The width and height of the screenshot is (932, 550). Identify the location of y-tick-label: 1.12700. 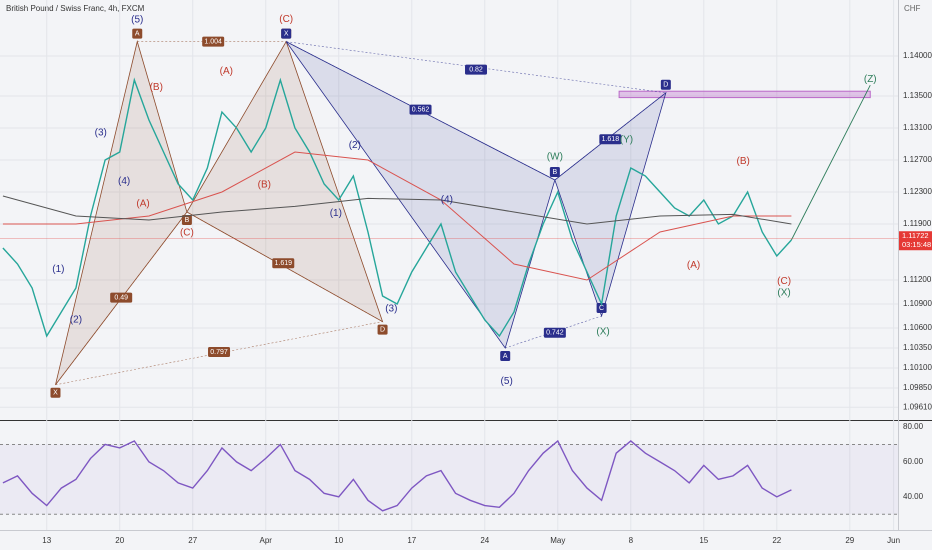
(917, 159).